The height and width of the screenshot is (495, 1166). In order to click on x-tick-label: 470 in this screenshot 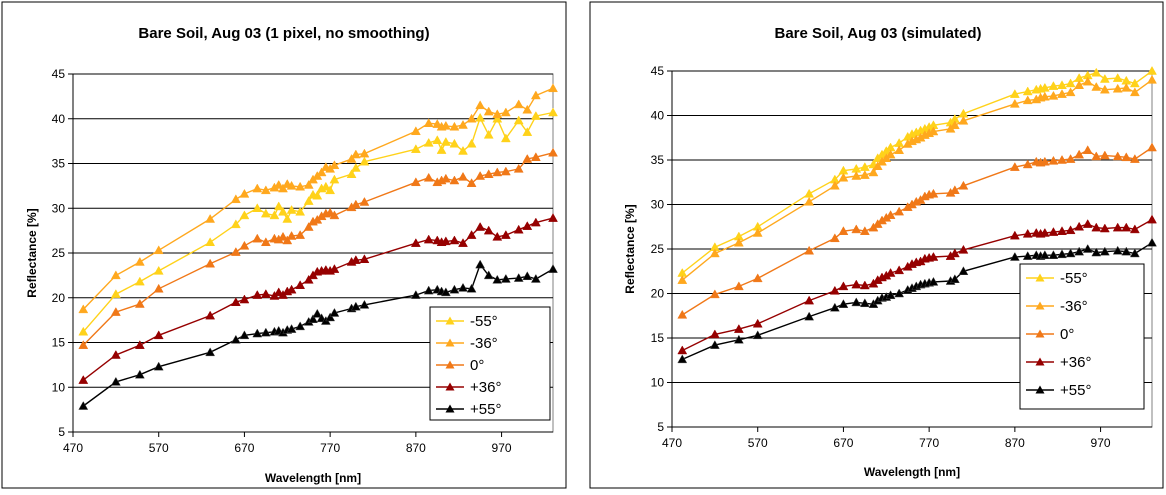, I will do `click(672, 443)`.